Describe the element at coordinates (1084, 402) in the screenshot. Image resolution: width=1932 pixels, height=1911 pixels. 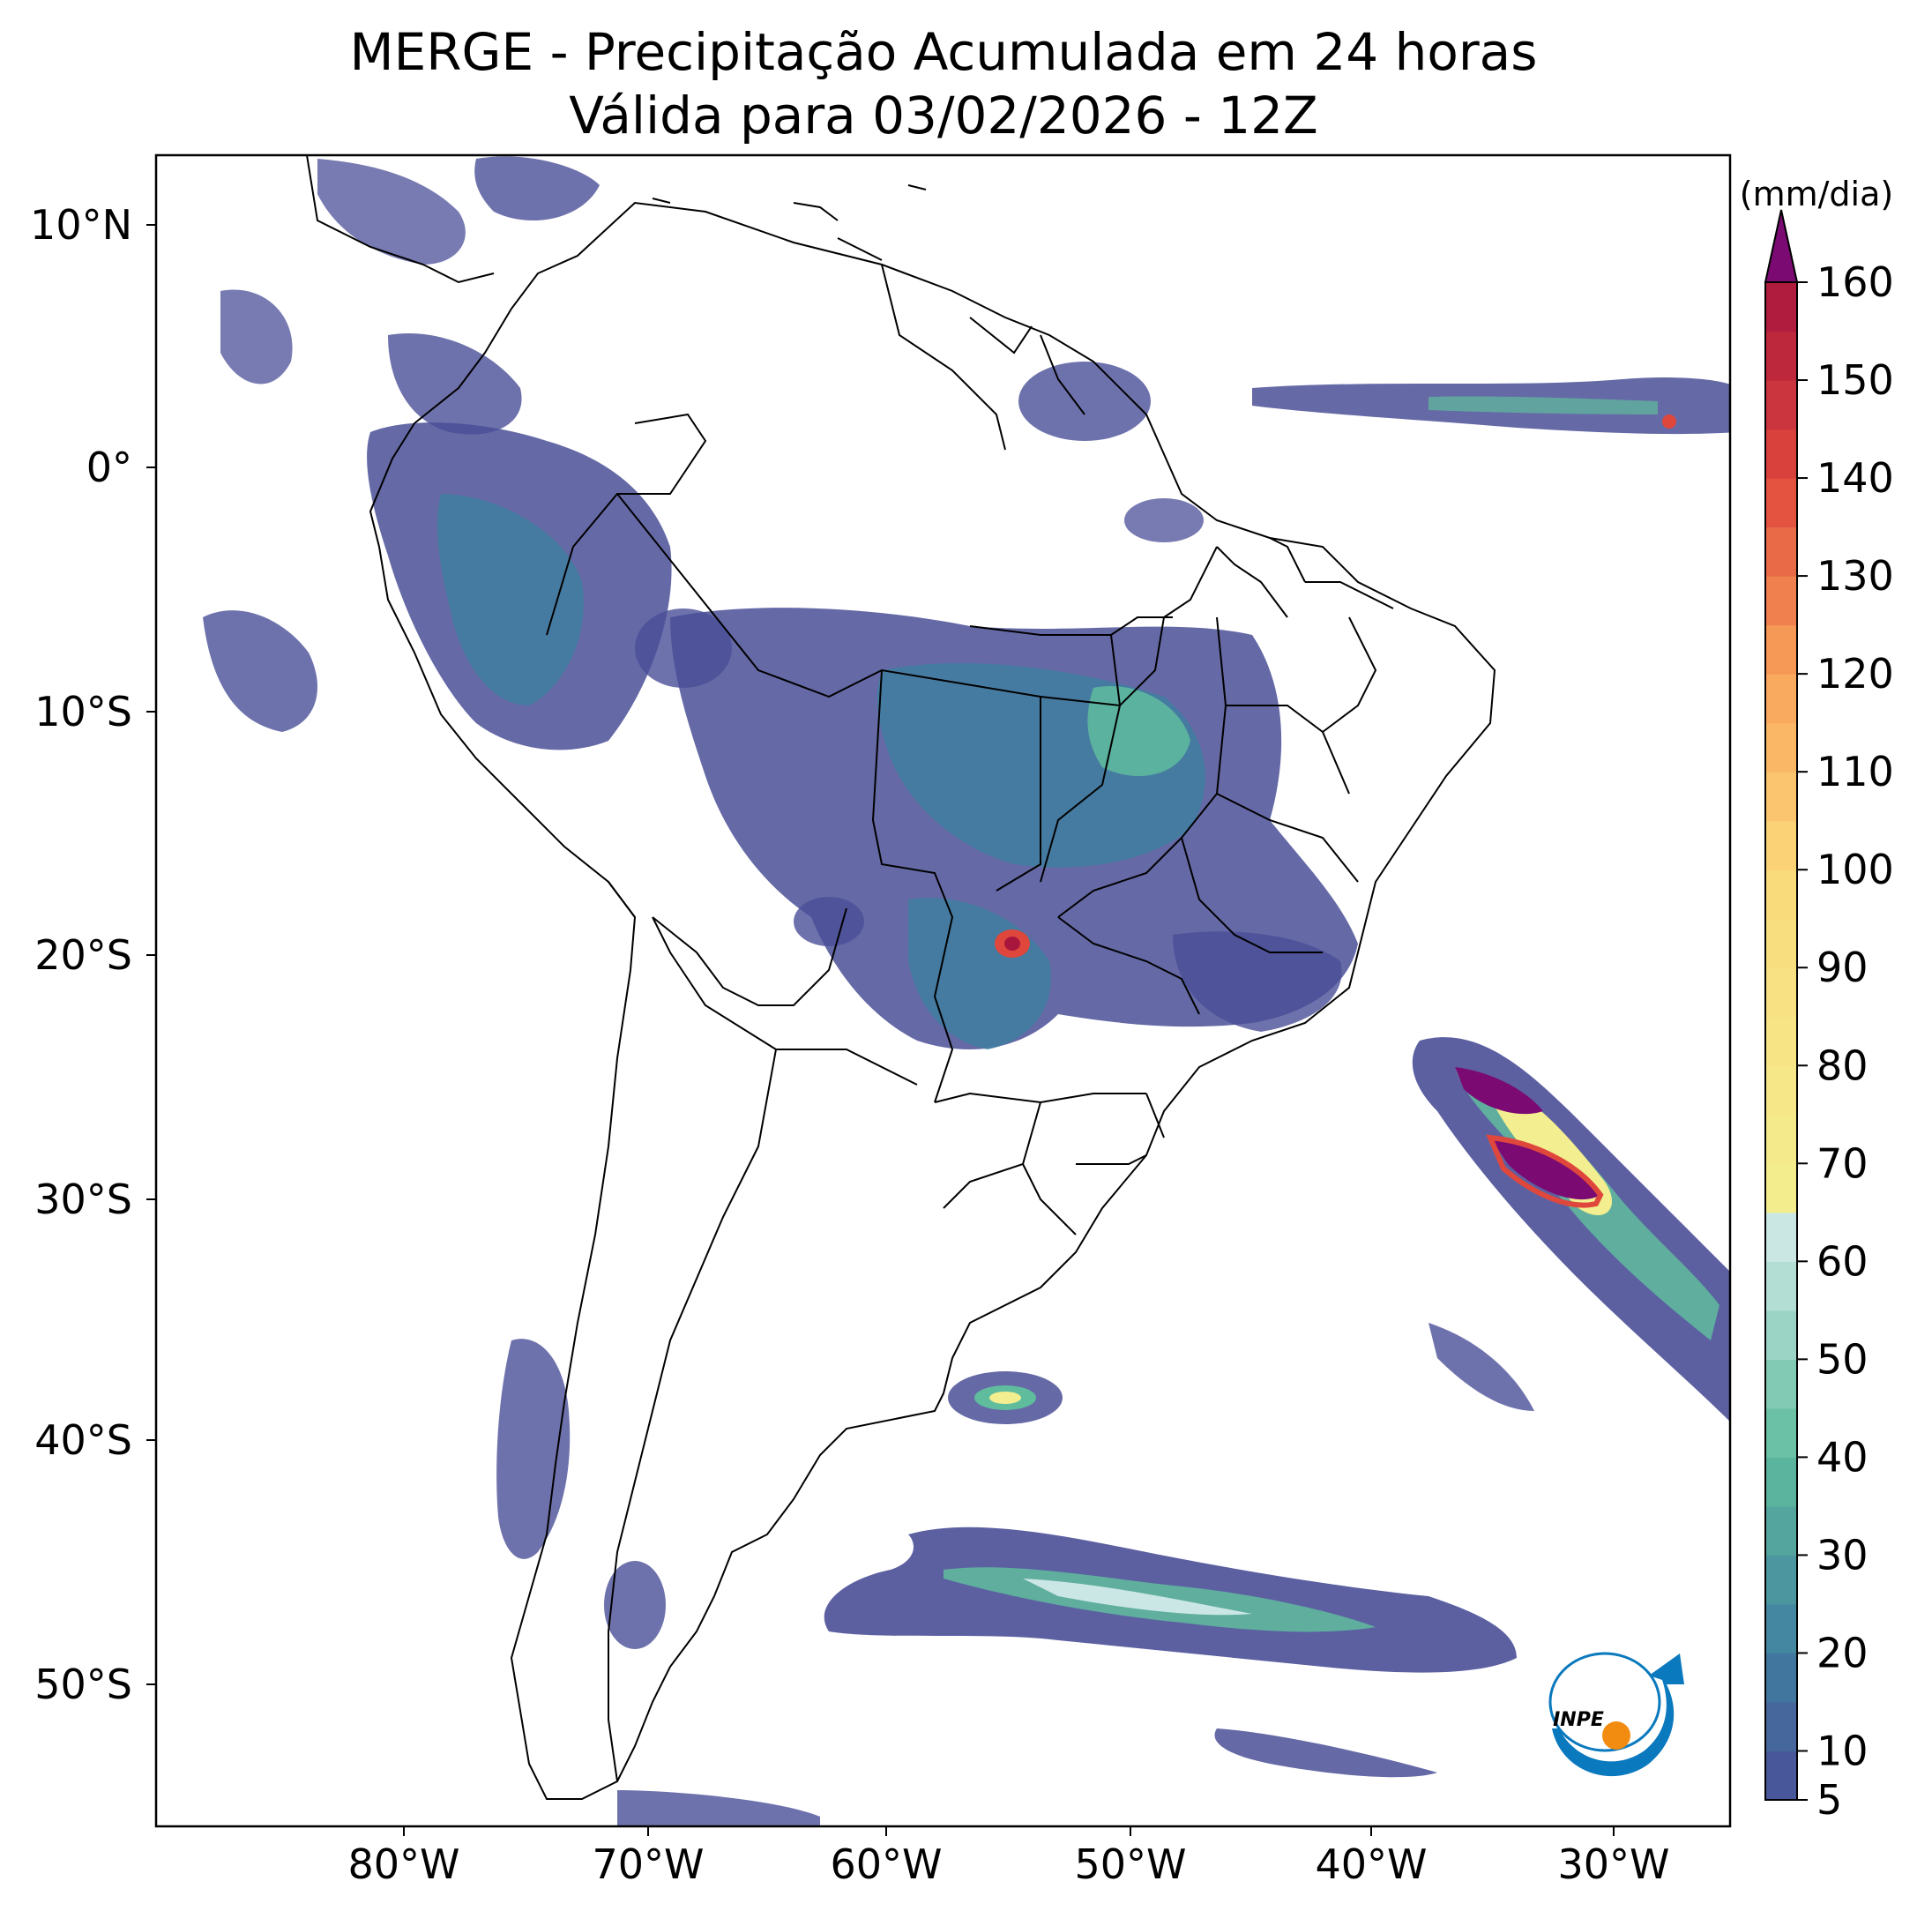
I see `rain-area-amapa` at that location.